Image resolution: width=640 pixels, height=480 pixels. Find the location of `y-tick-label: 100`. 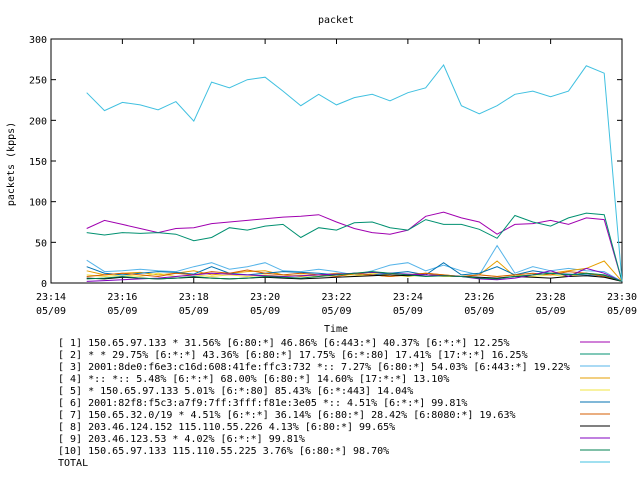

y-tick-label: 100 is located at coordinates (38, 203).